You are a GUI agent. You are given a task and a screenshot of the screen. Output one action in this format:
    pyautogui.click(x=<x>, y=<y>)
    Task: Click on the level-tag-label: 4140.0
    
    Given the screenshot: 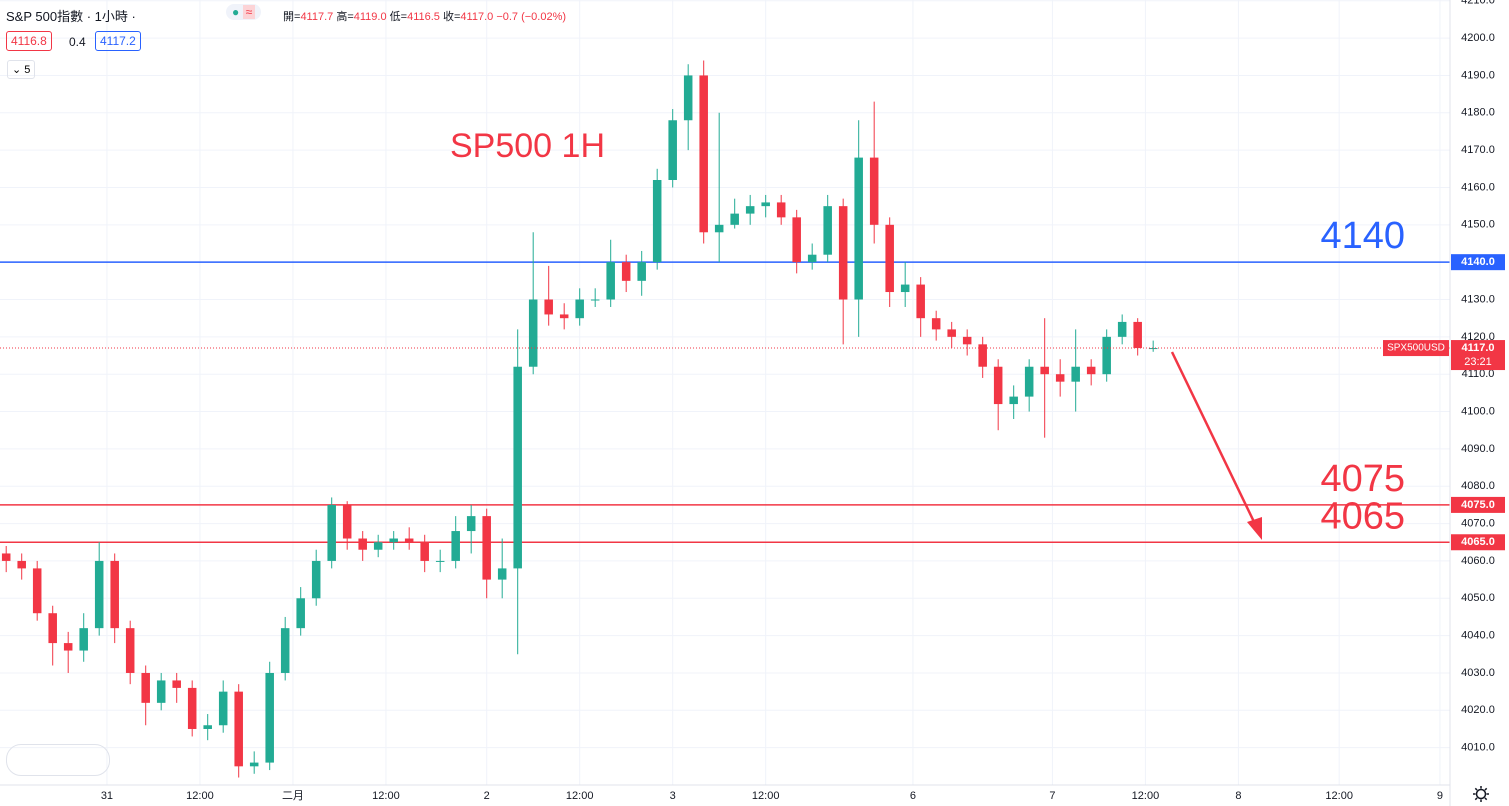 What is the action you would take?
    pyautogui.click(x=1478, y=262)
    